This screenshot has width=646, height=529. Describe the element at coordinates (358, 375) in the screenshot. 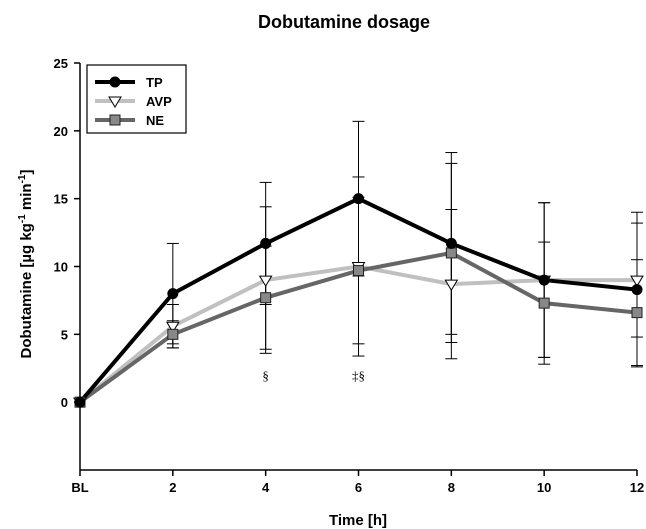

I see `annotation-symbol: ‡§` at that location.